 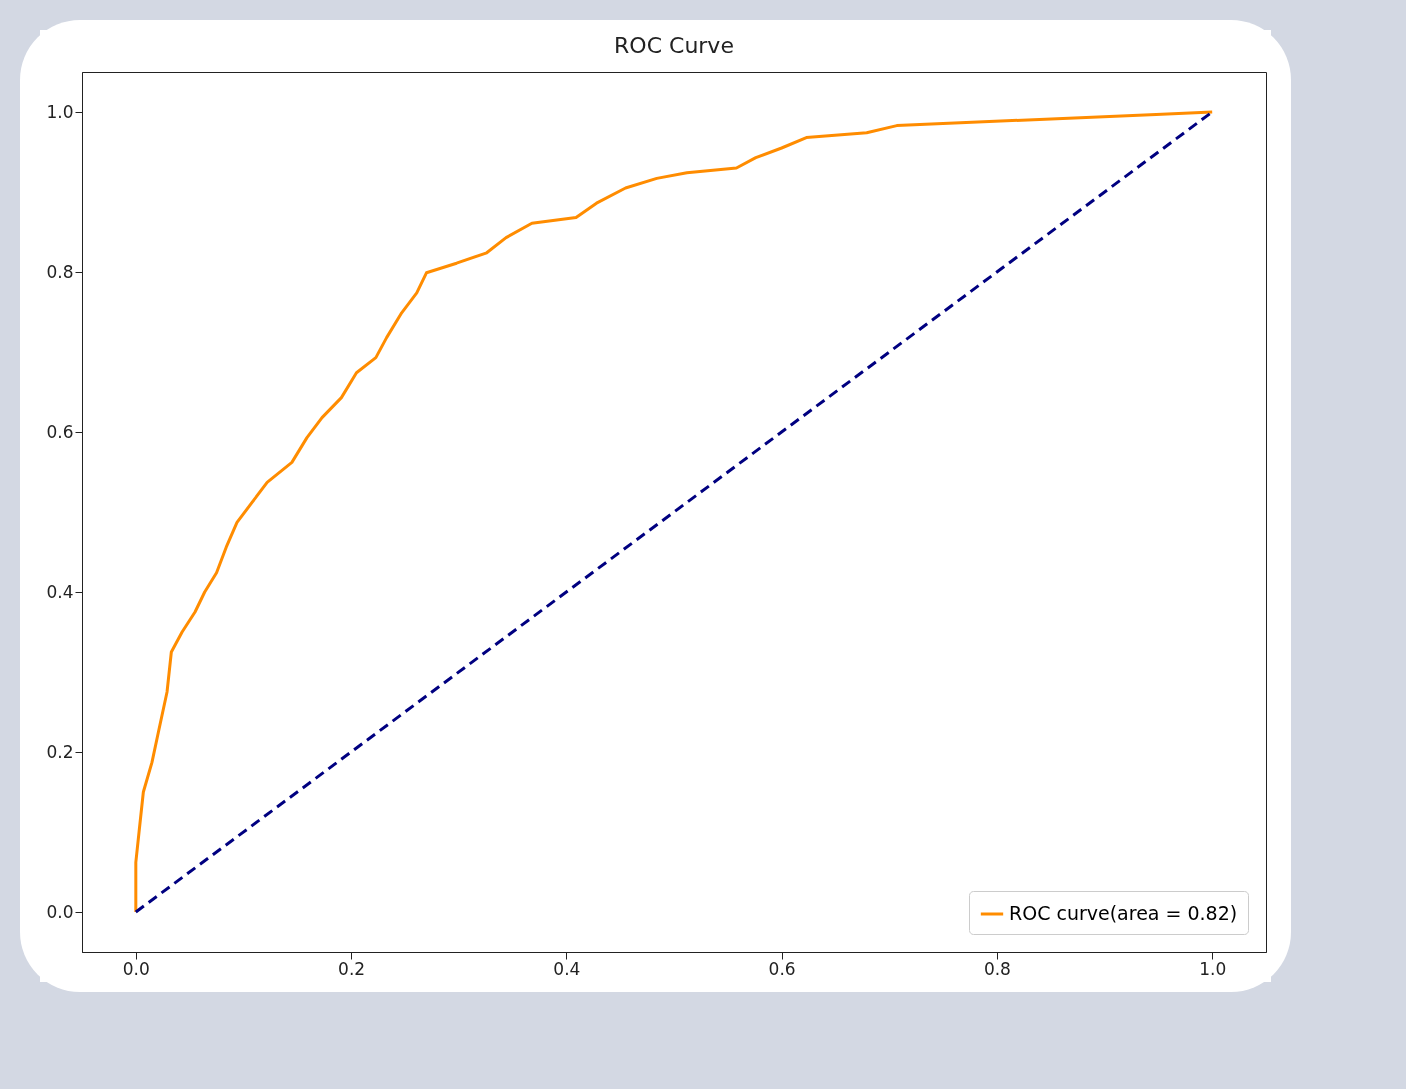 I want to click on y-tick-label: 0.8, so click(x=60, y=271).